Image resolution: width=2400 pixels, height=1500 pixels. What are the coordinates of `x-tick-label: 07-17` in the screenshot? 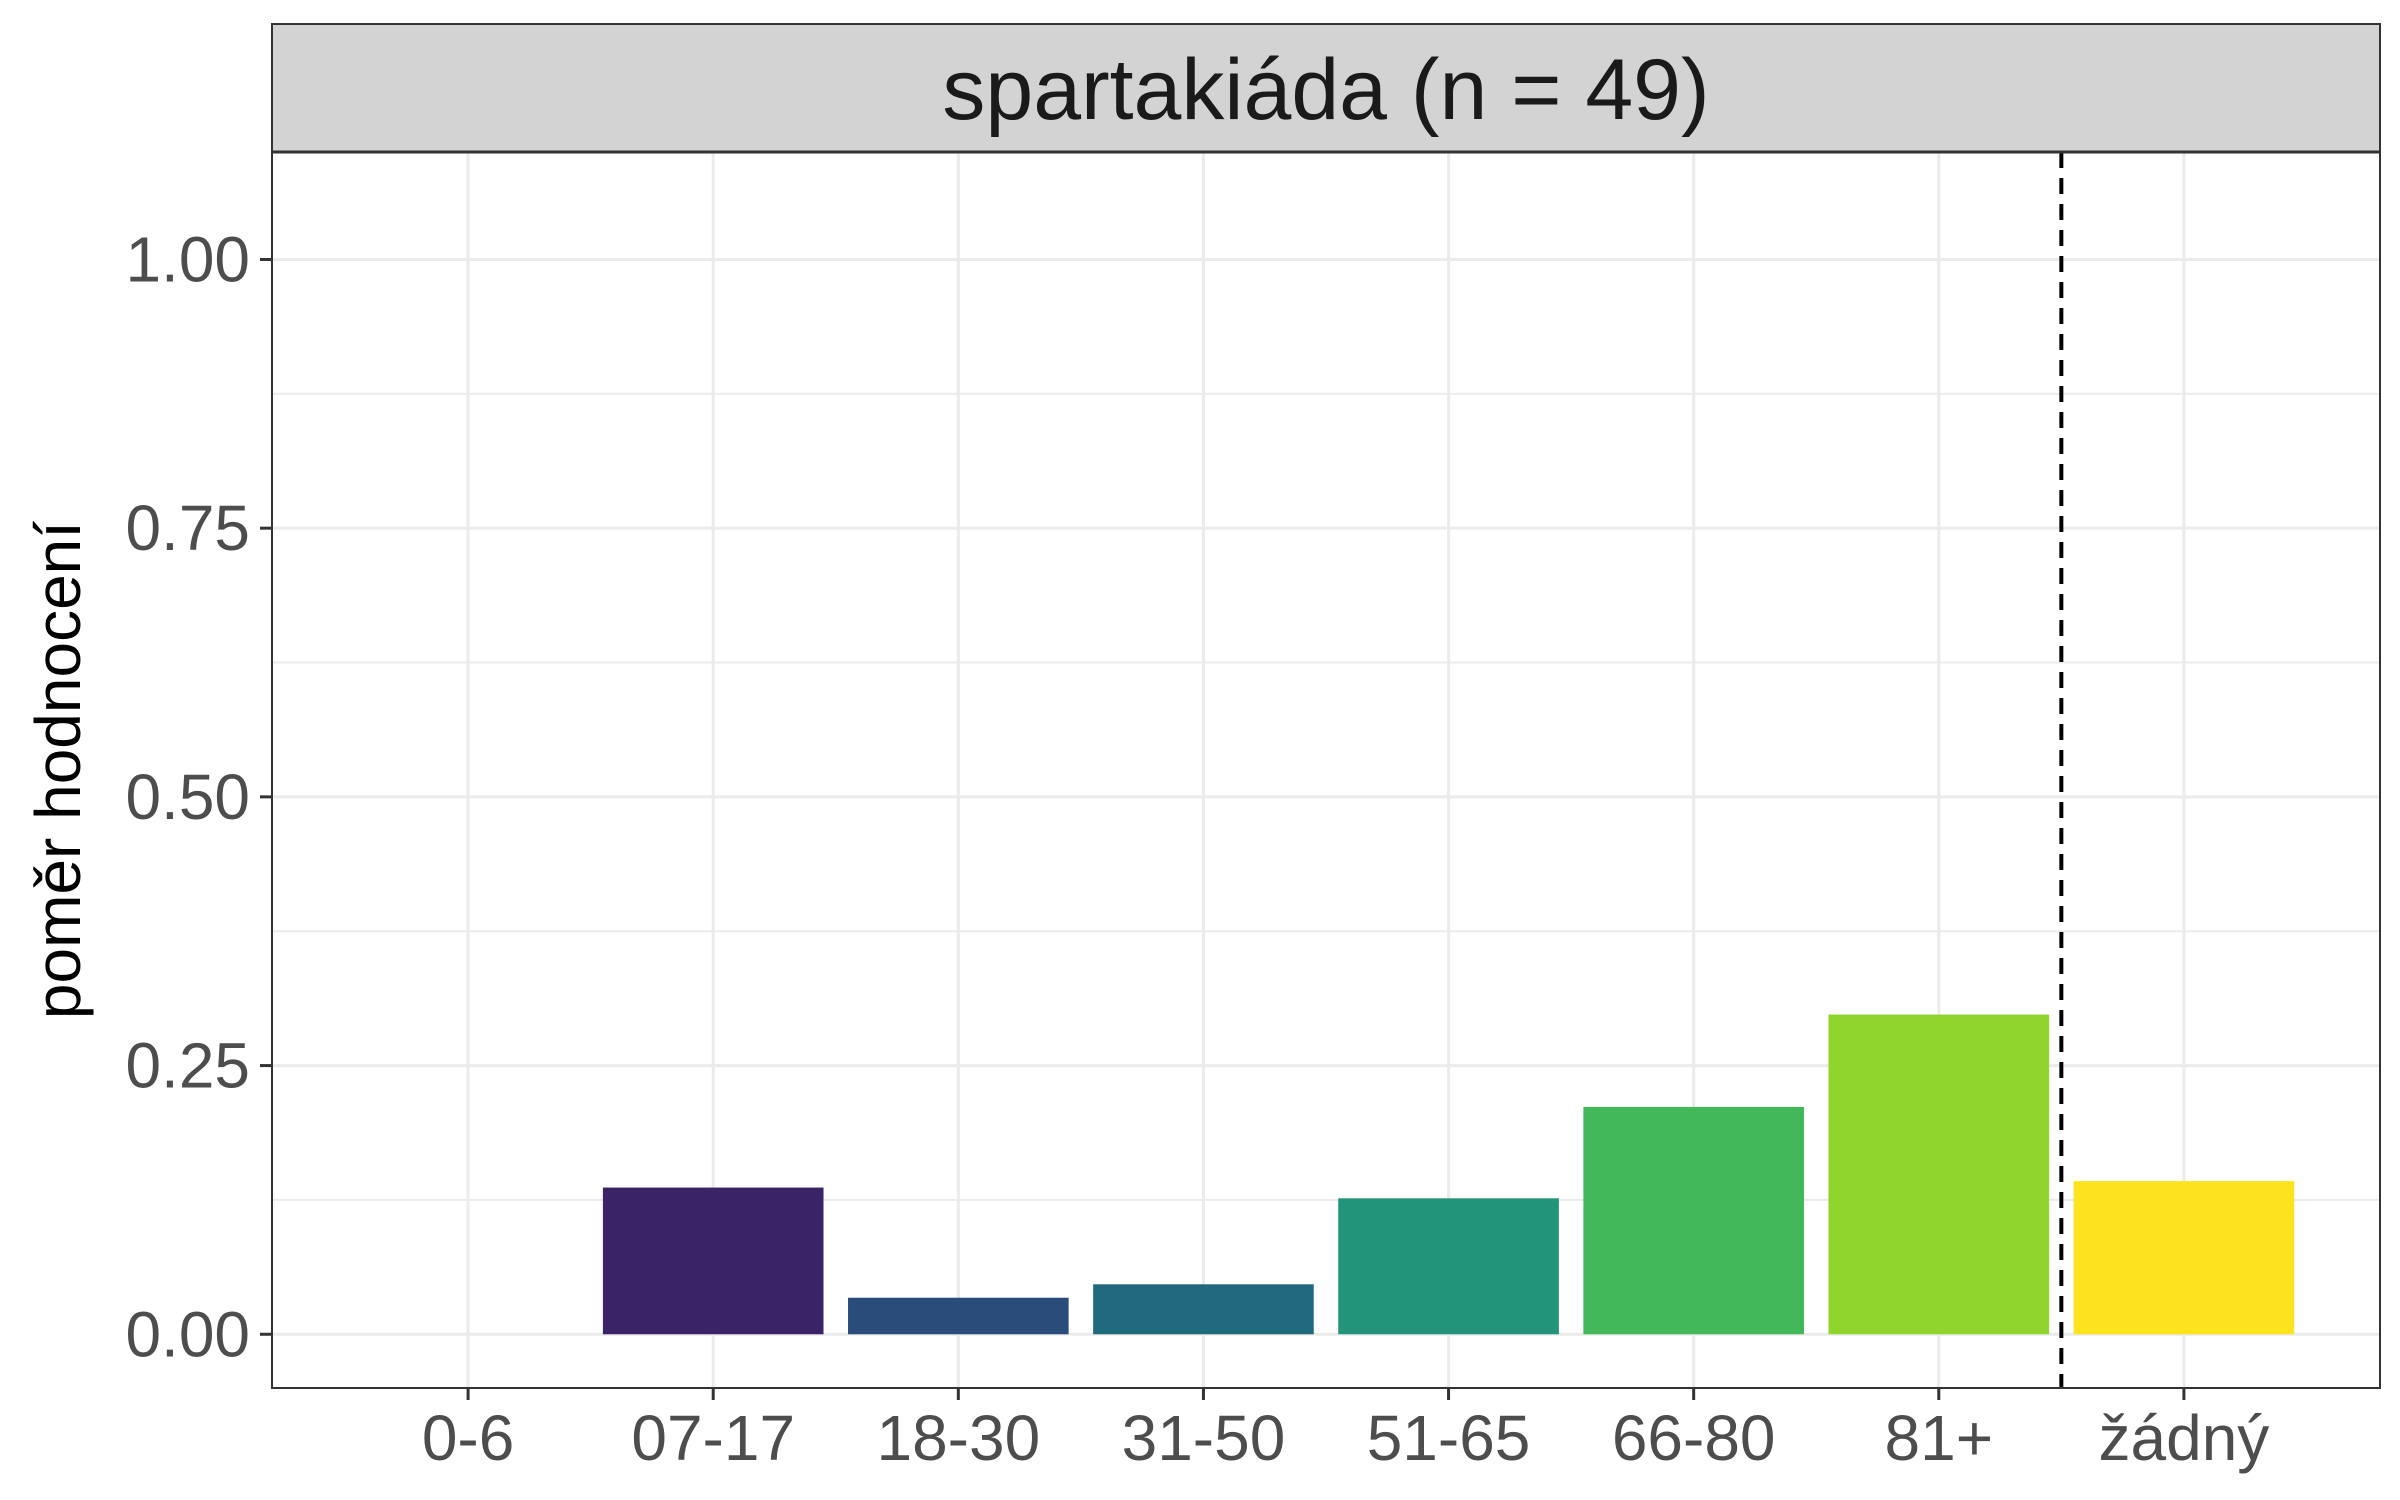 It's located at (713, 1438).